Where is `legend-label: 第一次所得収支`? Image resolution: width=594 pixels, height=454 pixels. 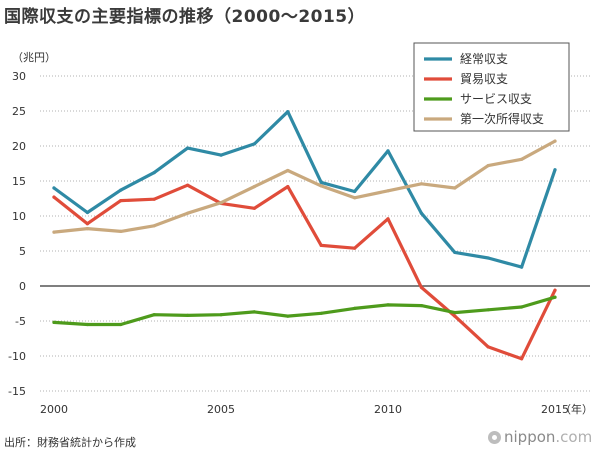 legend-label: 第一次所得収支 is located at coordinates (502, 118).